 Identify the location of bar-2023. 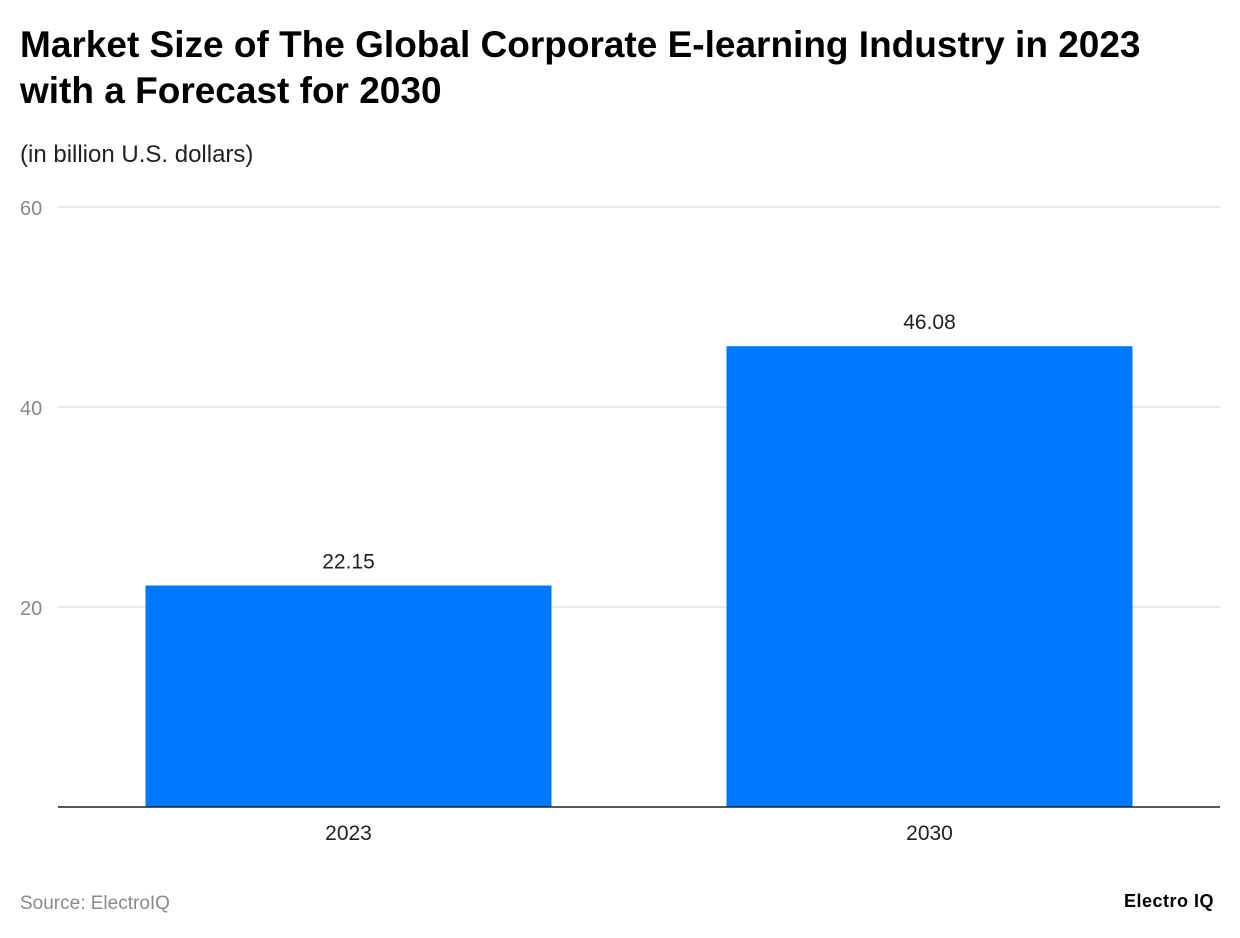
(348, 696).